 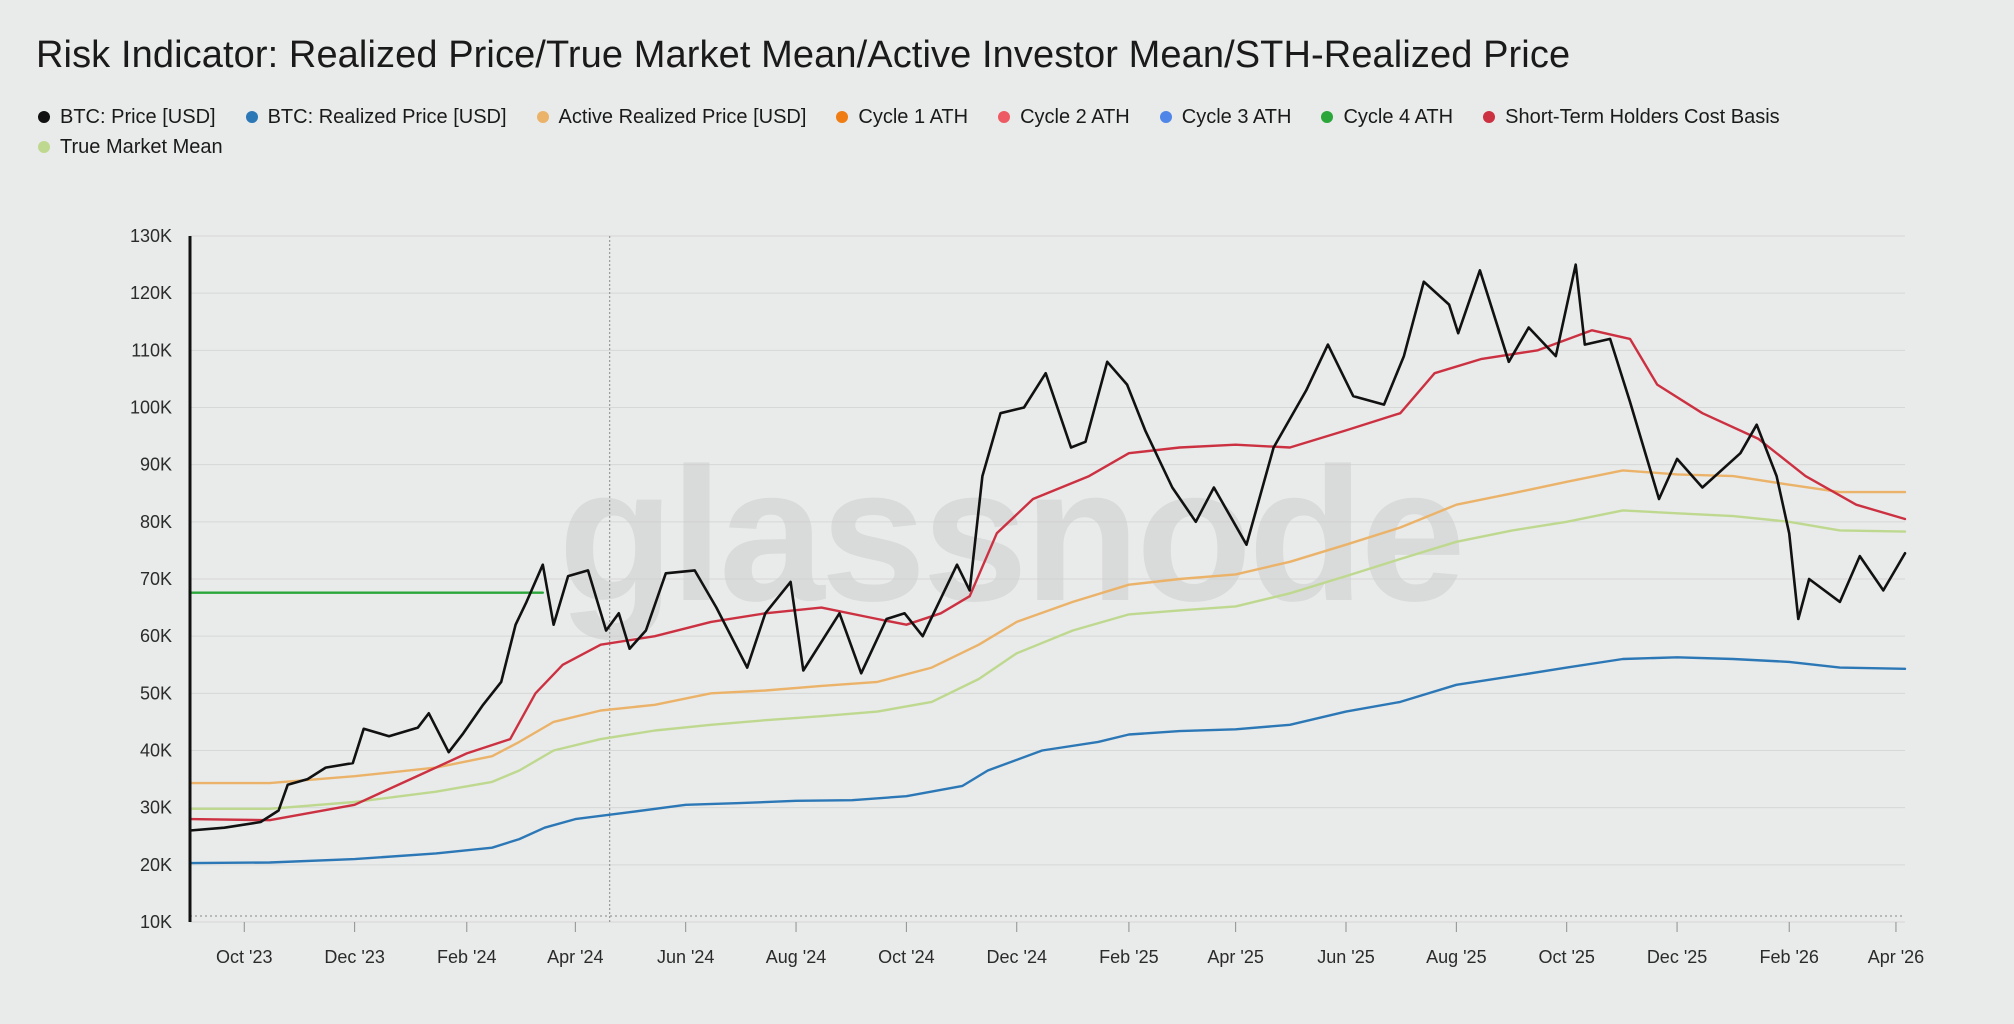 What do you see at coordinates (1075, 117) in the screenshot?
I see `legend-label: Cycle 2 ATH` at bounding box center [1075, 117].